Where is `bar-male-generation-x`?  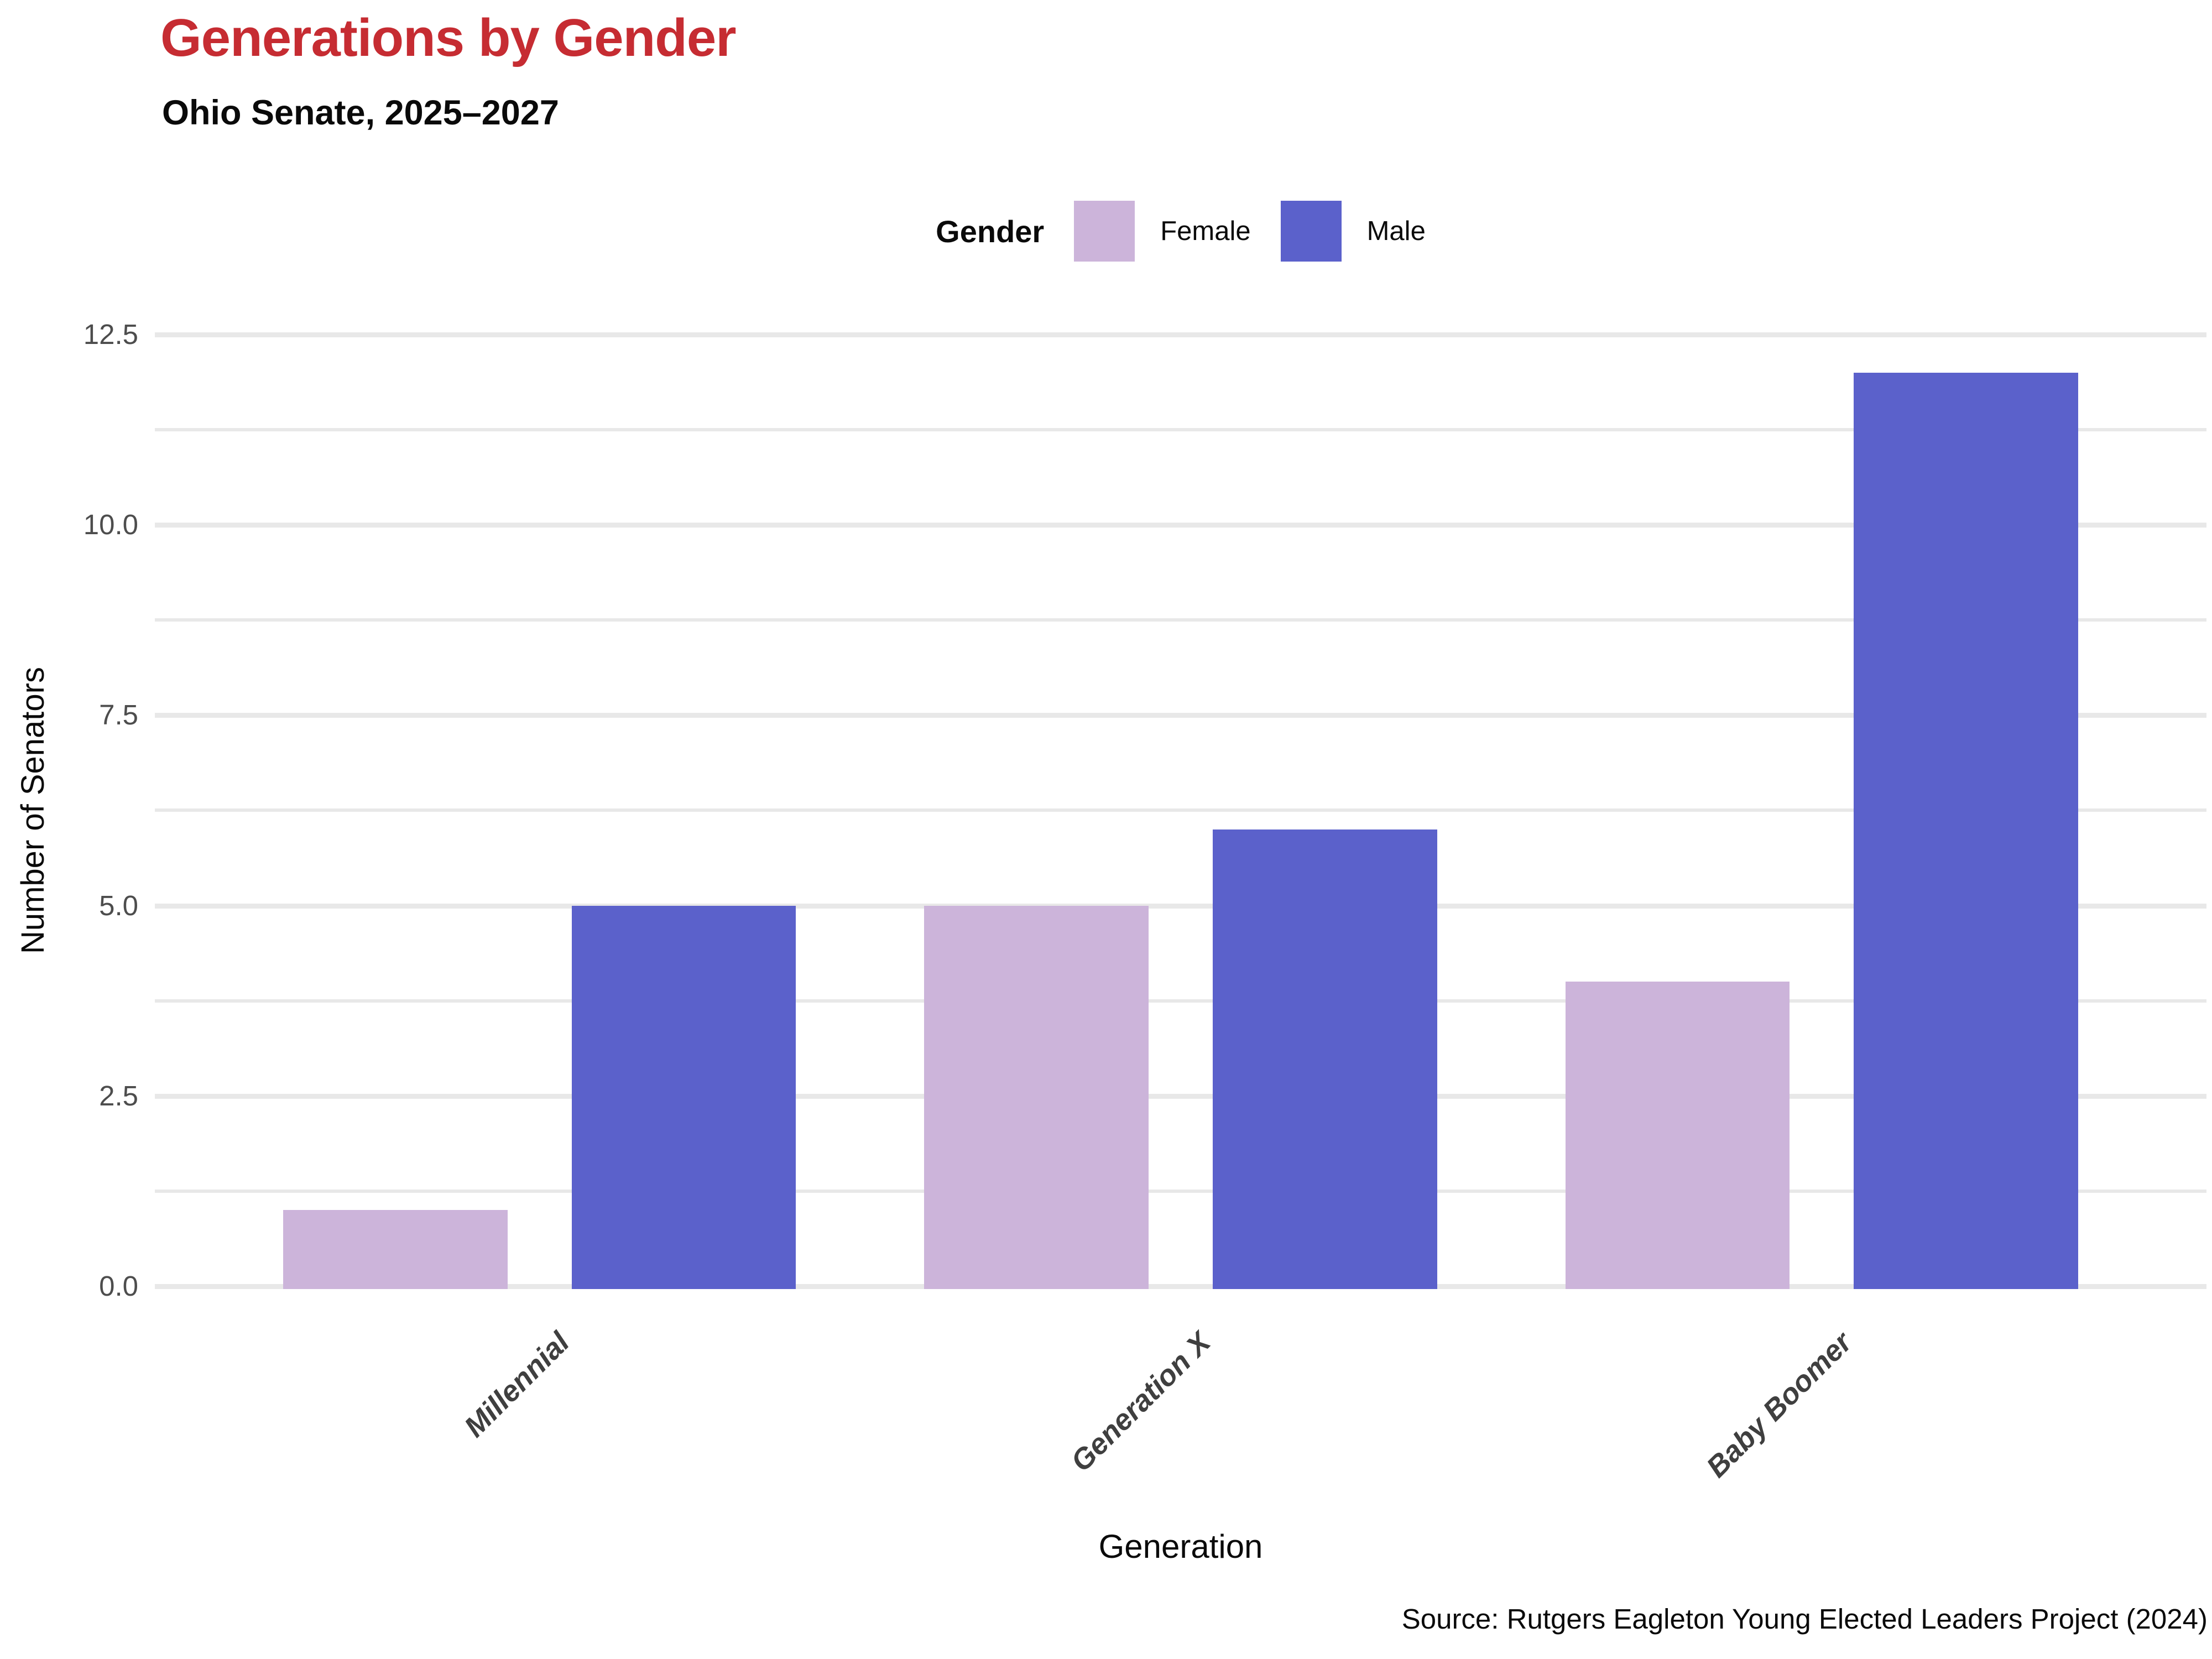 bar-male-generation-x is located at coordinates (1325, 1059).